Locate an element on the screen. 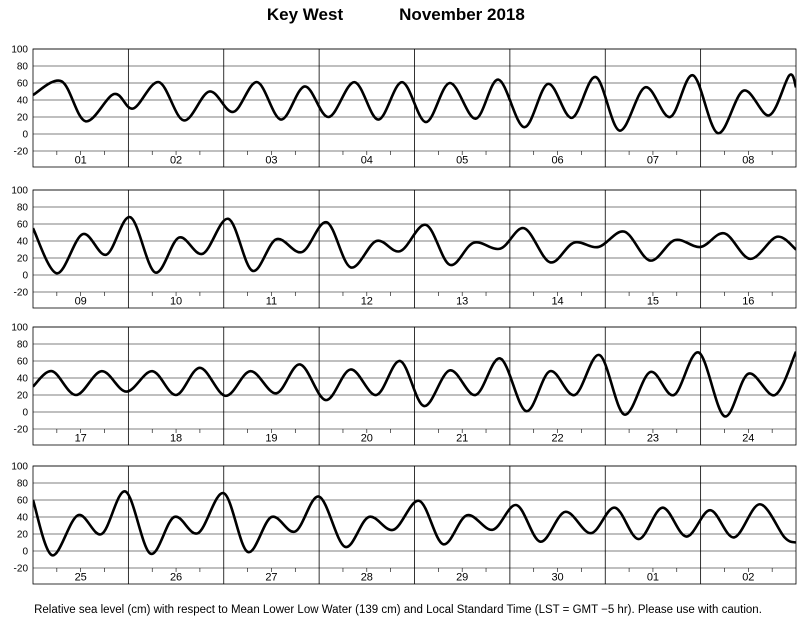 Image resolution: width=800 pixels, height=618 pixels. day-label: 11 is located at coordinates (271, 302).